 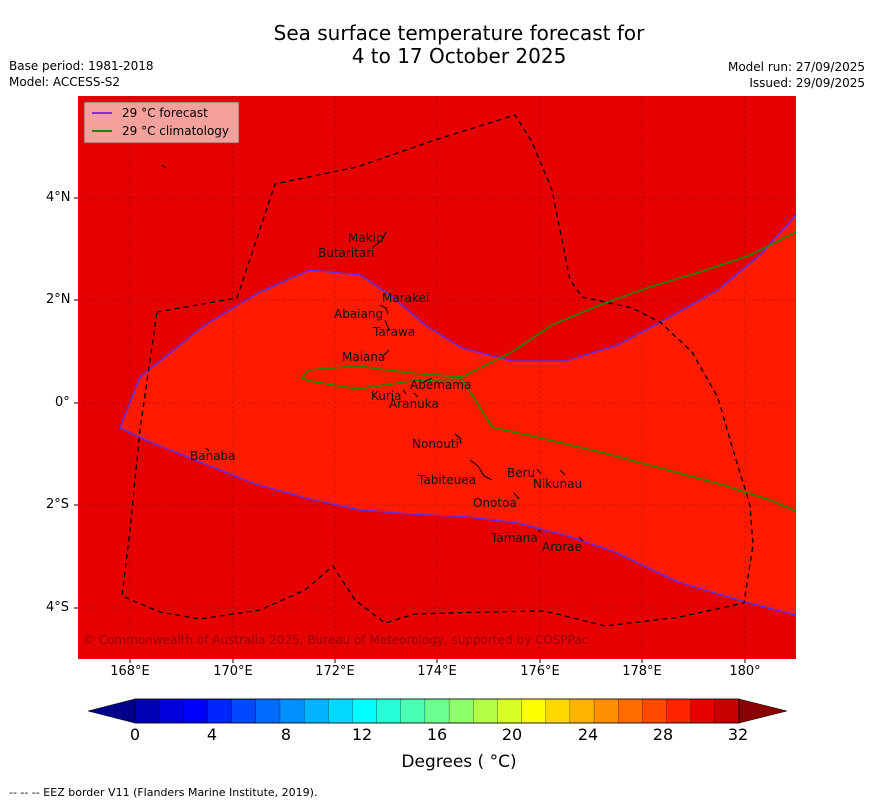 I want to click on legend-forecast-label: 29 °C forecast, so click(x=165, y=113).